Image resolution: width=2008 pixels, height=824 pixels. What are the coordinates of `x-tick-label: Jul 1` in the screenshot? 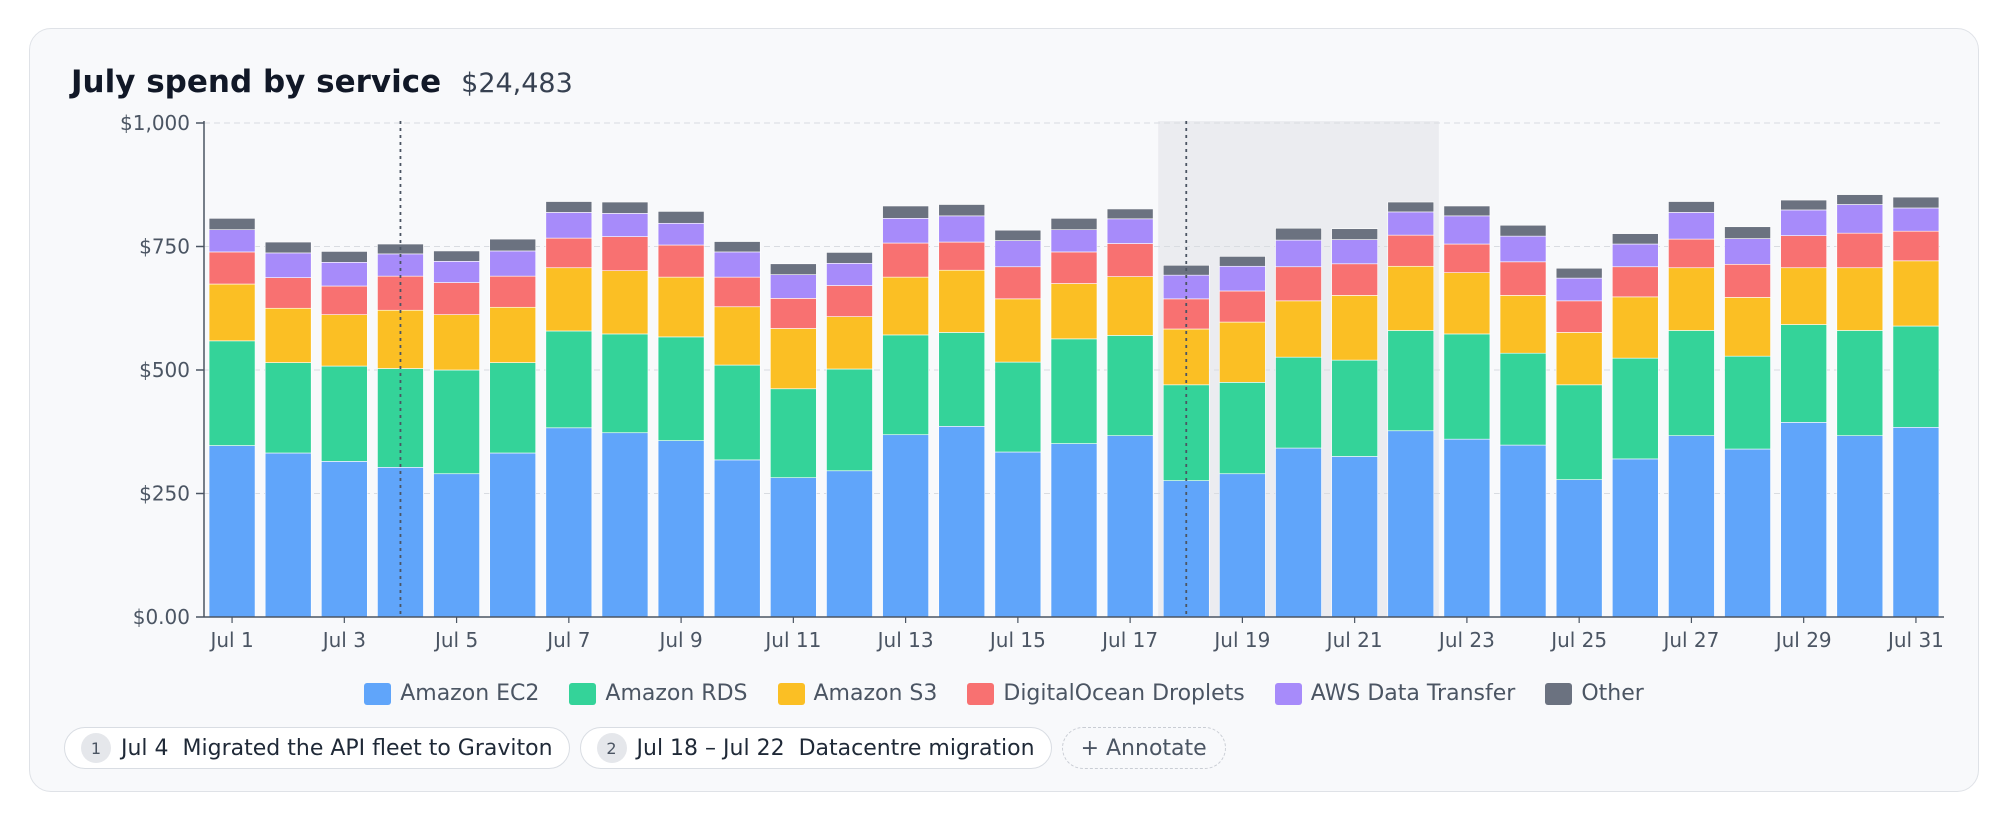 It's located at (230, 640).